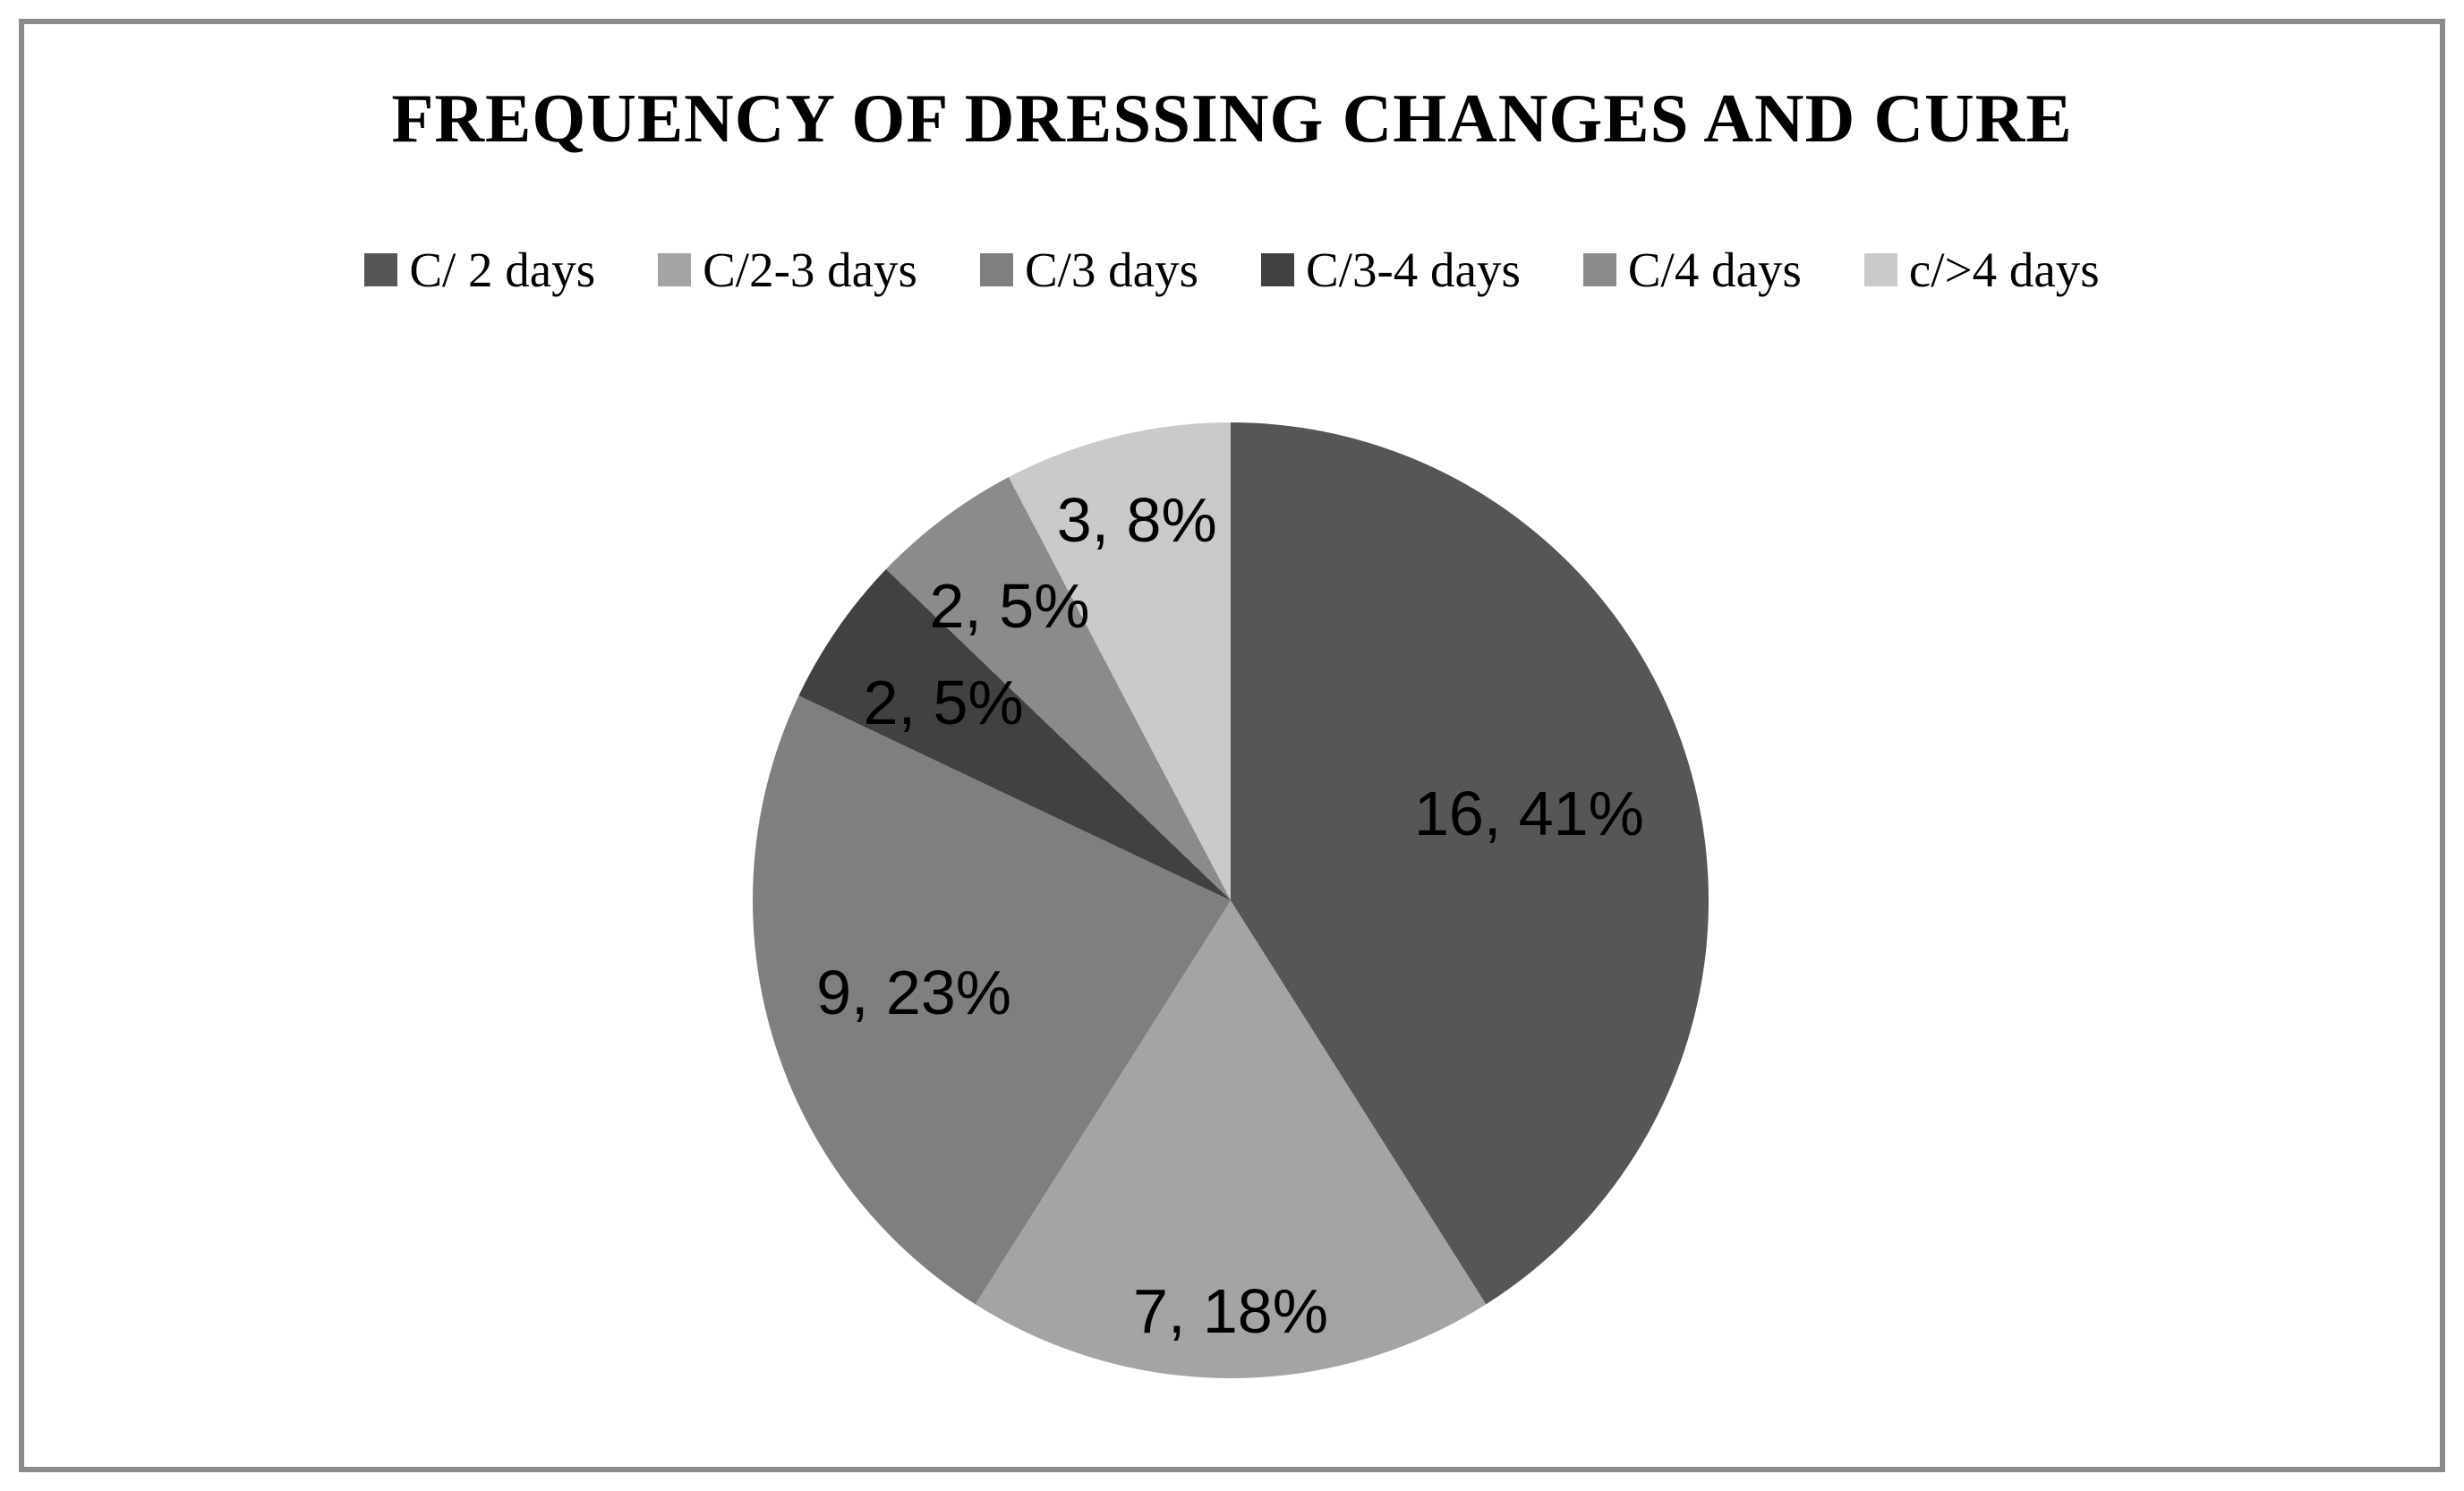 This screenshot has width=2464, height=1491. I want to click on legend-item-5: c/>4 days, so click(1981, 270).